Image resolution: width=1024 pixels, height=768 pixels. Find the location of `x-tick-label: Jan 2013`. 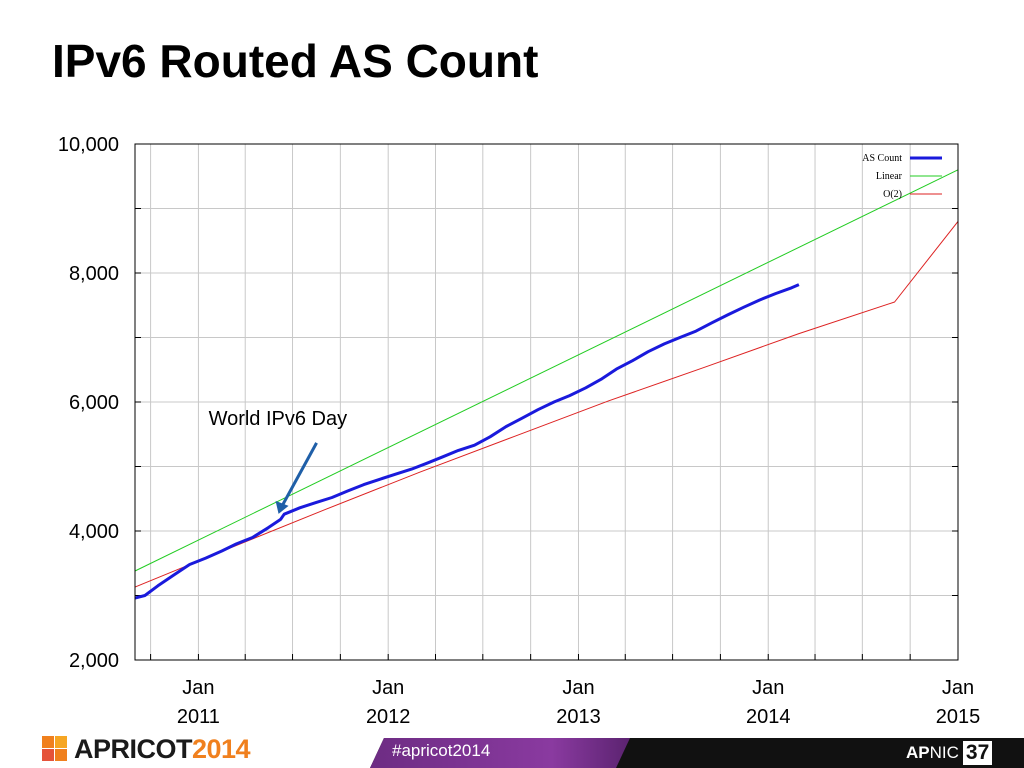

x-tick-label: Jan 2013 is located at coordinates (578, 702).